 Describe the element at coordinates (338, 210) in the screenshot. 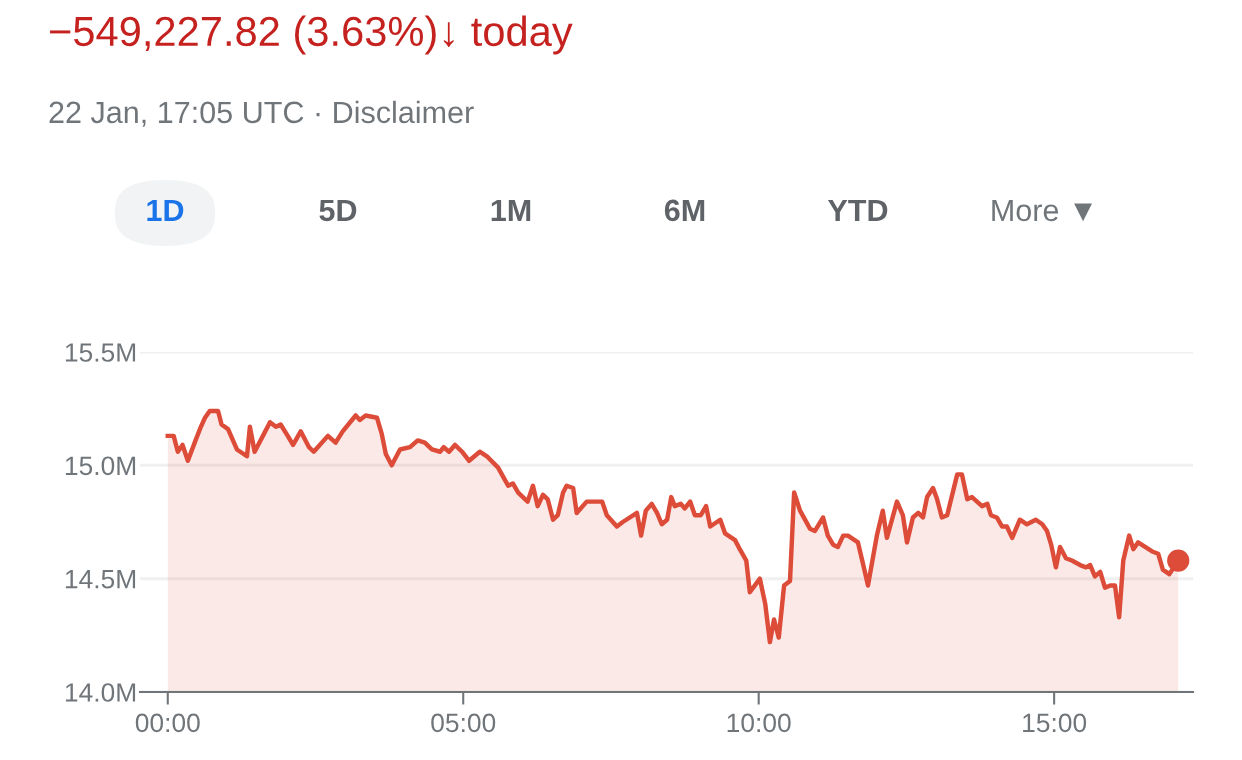

I see `text: 5D` at that location.